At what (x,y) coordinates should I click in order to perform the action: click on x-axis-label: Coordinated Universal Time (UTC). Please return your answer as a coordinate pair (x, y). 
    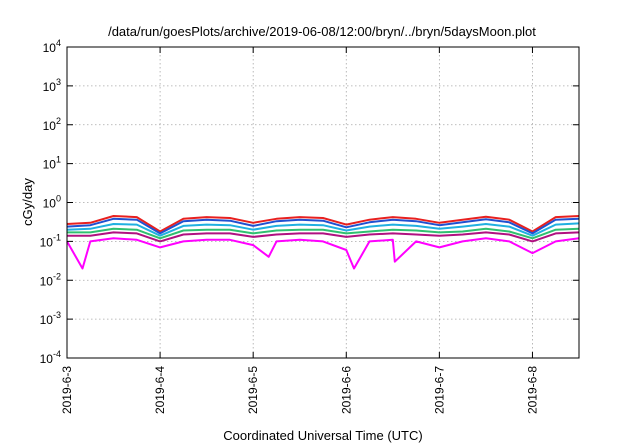
    Looking at the image, I should click on (322, 435).